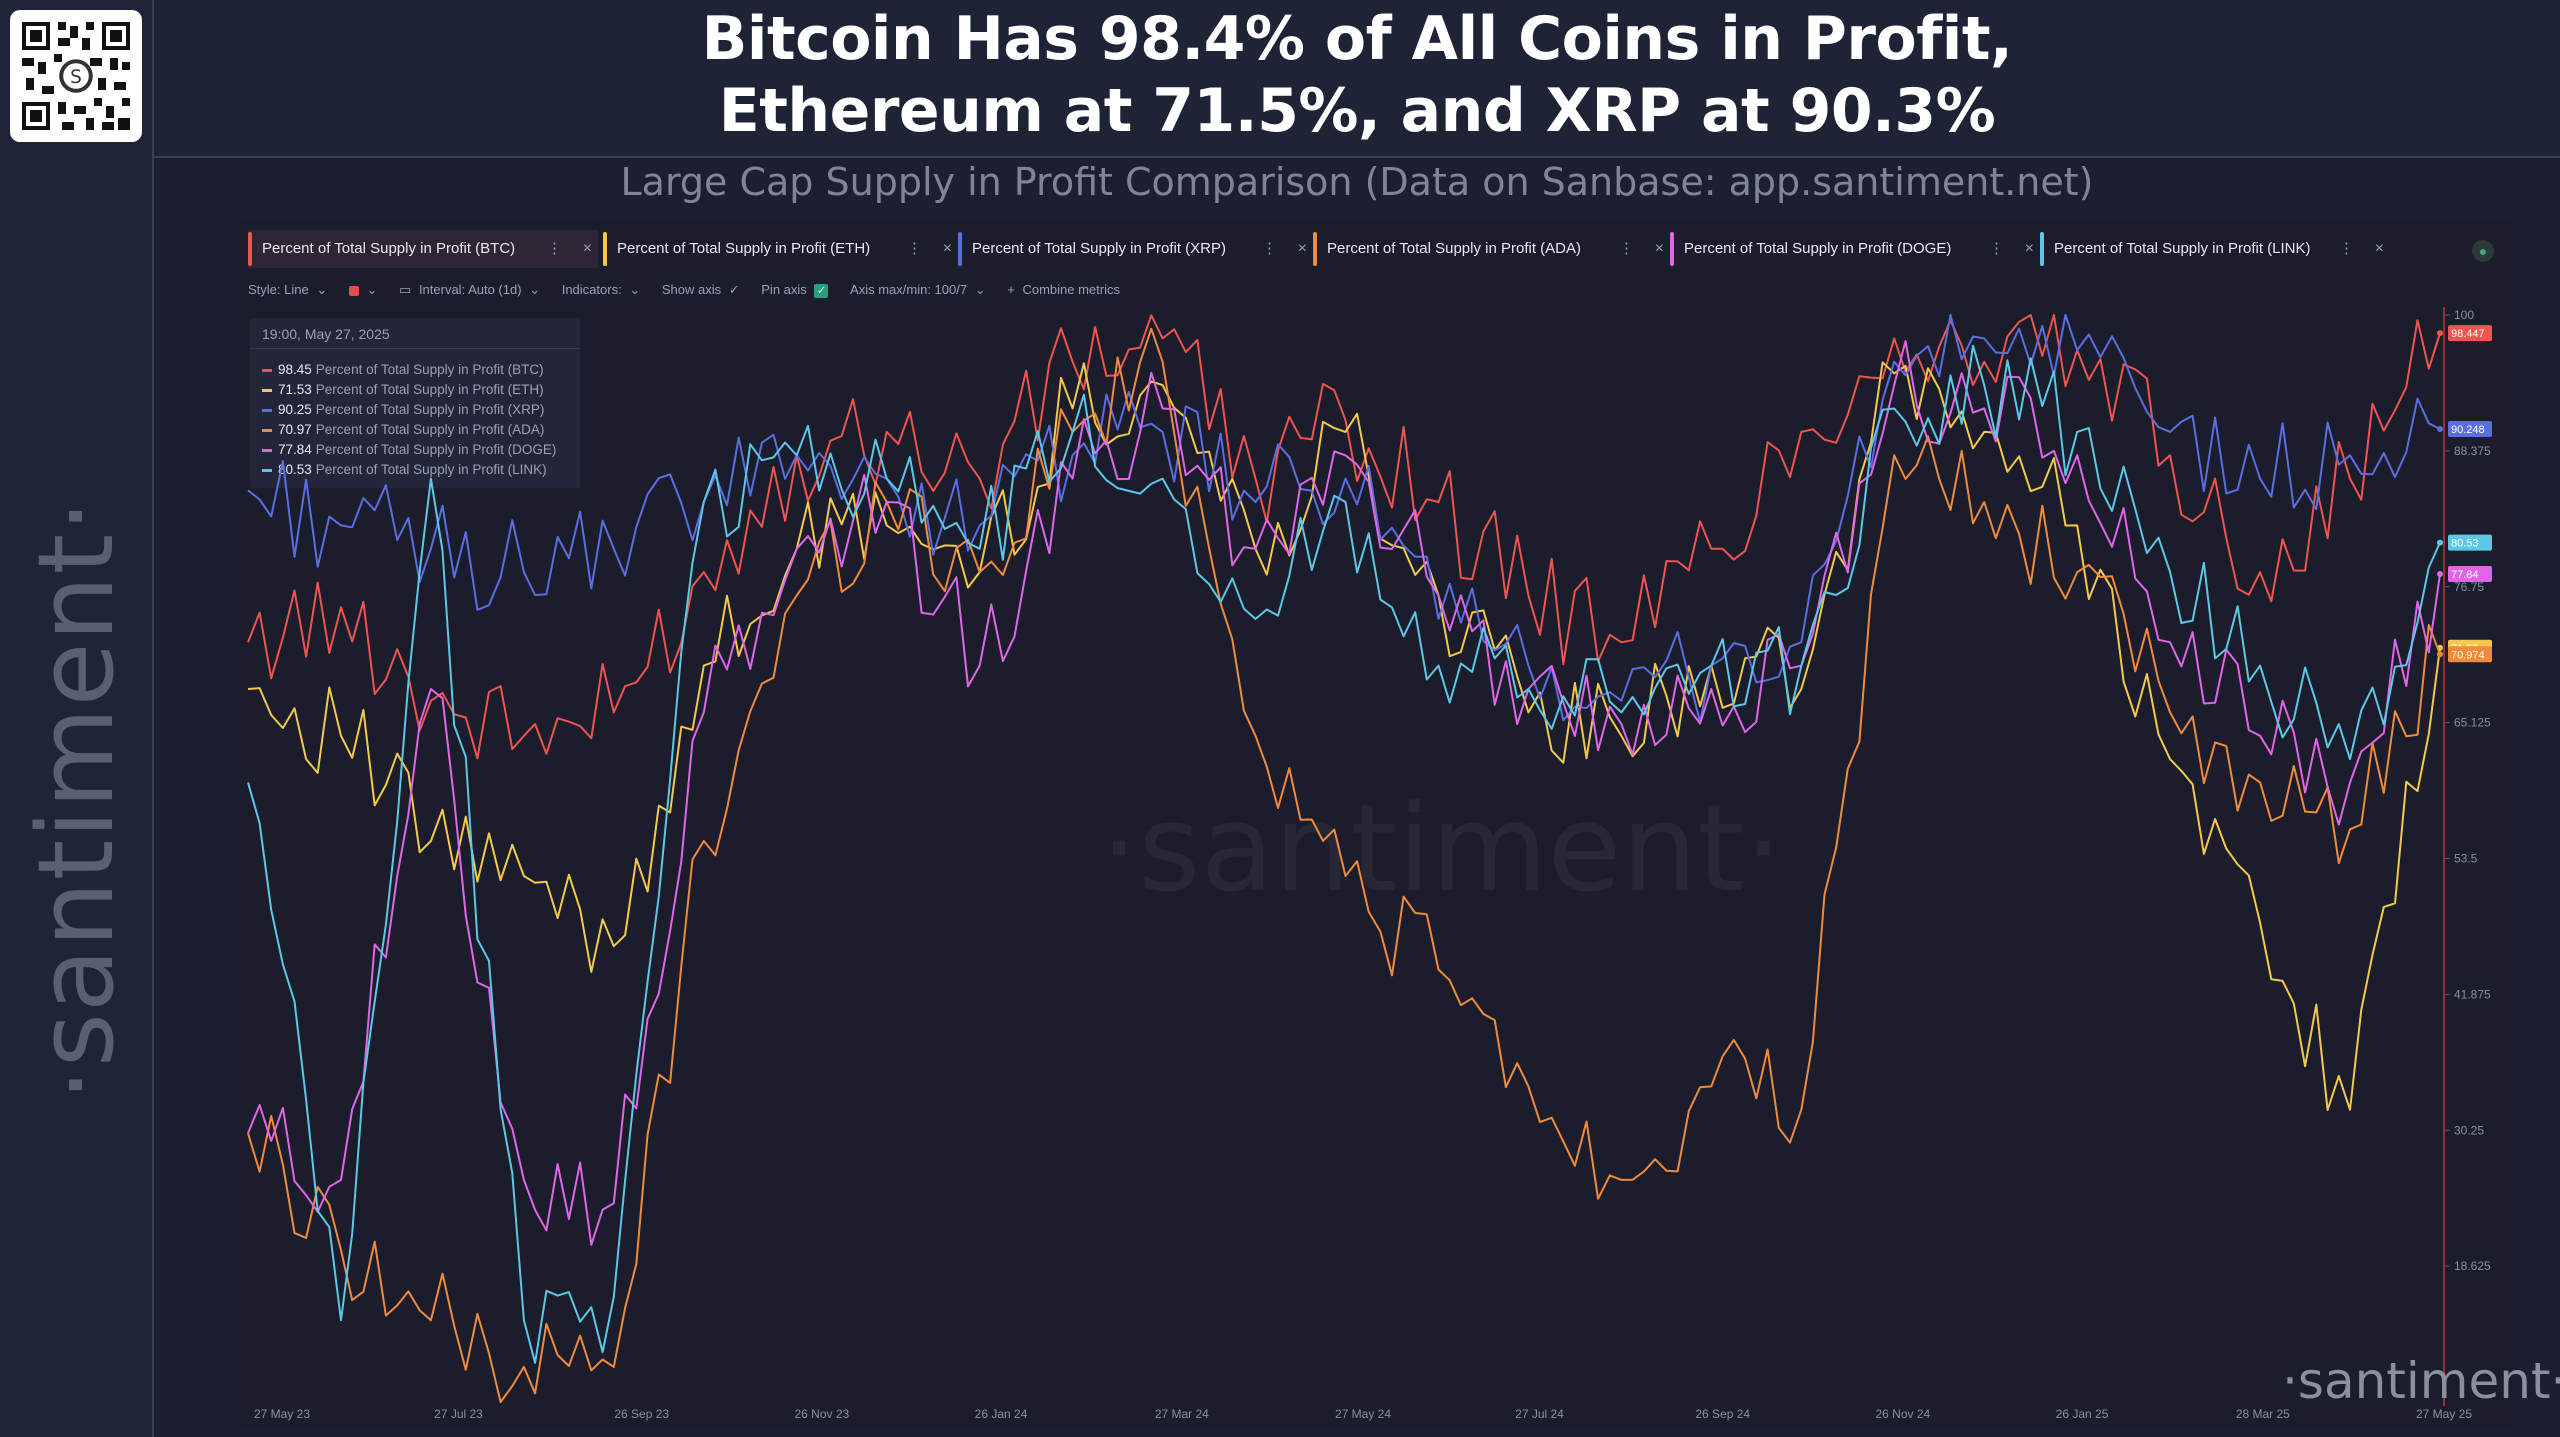  Describe the element at coordinates (326, 334) in the screenshot. I see `tooltip-date: 19:00, May 27, 2025` at that location.